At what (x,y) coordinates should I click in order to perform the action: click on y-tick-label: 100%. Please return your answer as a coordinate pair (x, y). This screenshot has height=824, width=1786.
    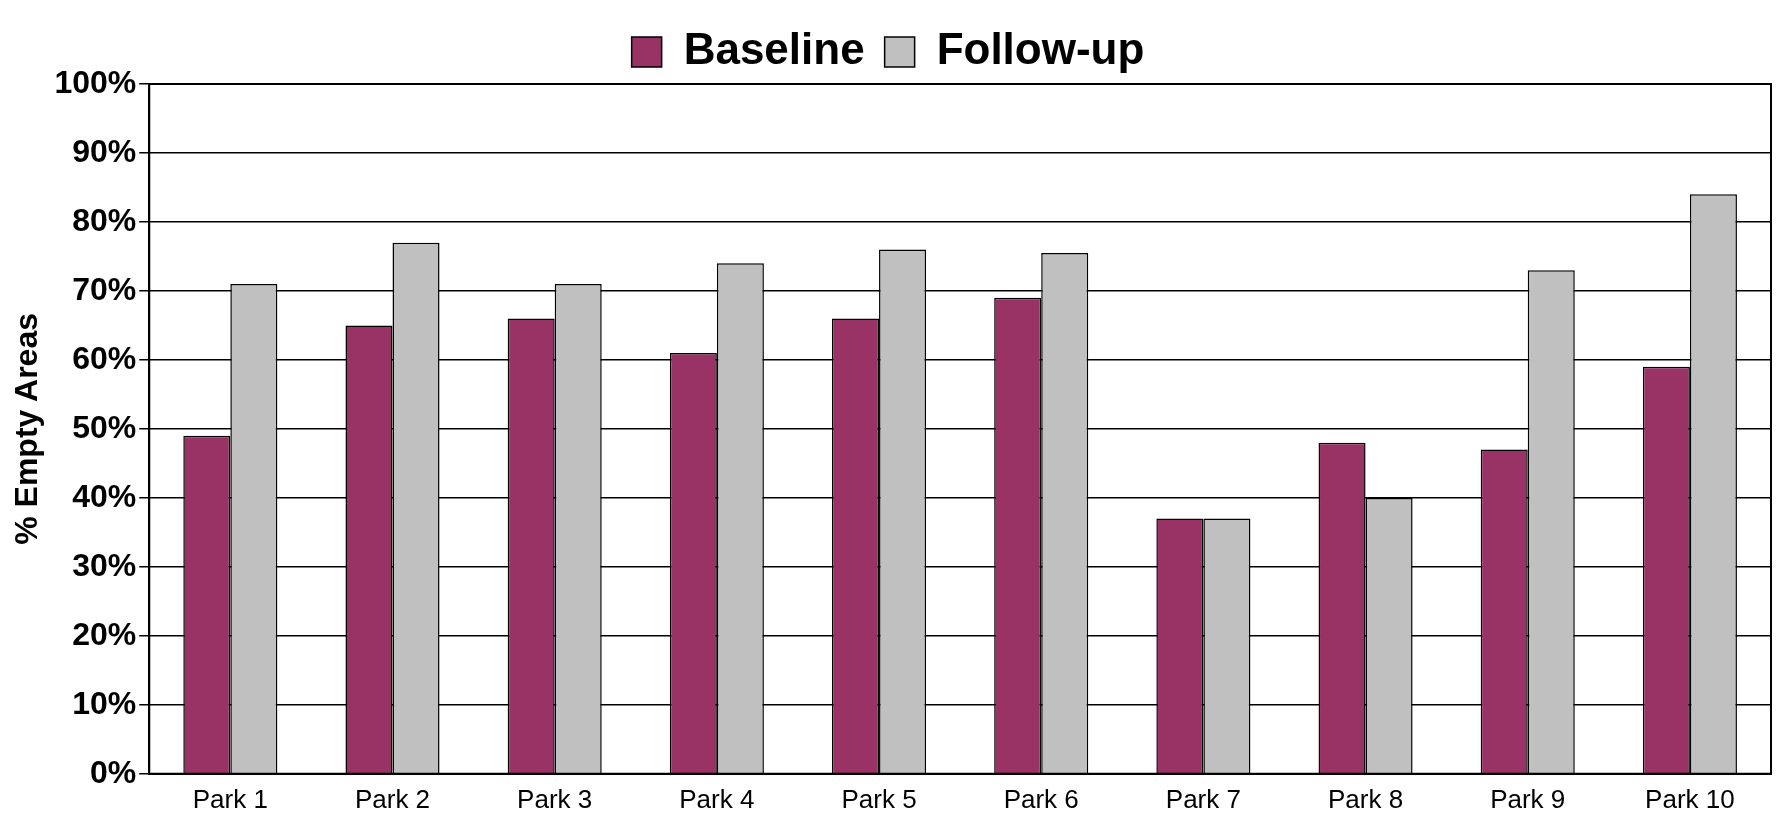
    Looking at the image, I should click on (95, 81).